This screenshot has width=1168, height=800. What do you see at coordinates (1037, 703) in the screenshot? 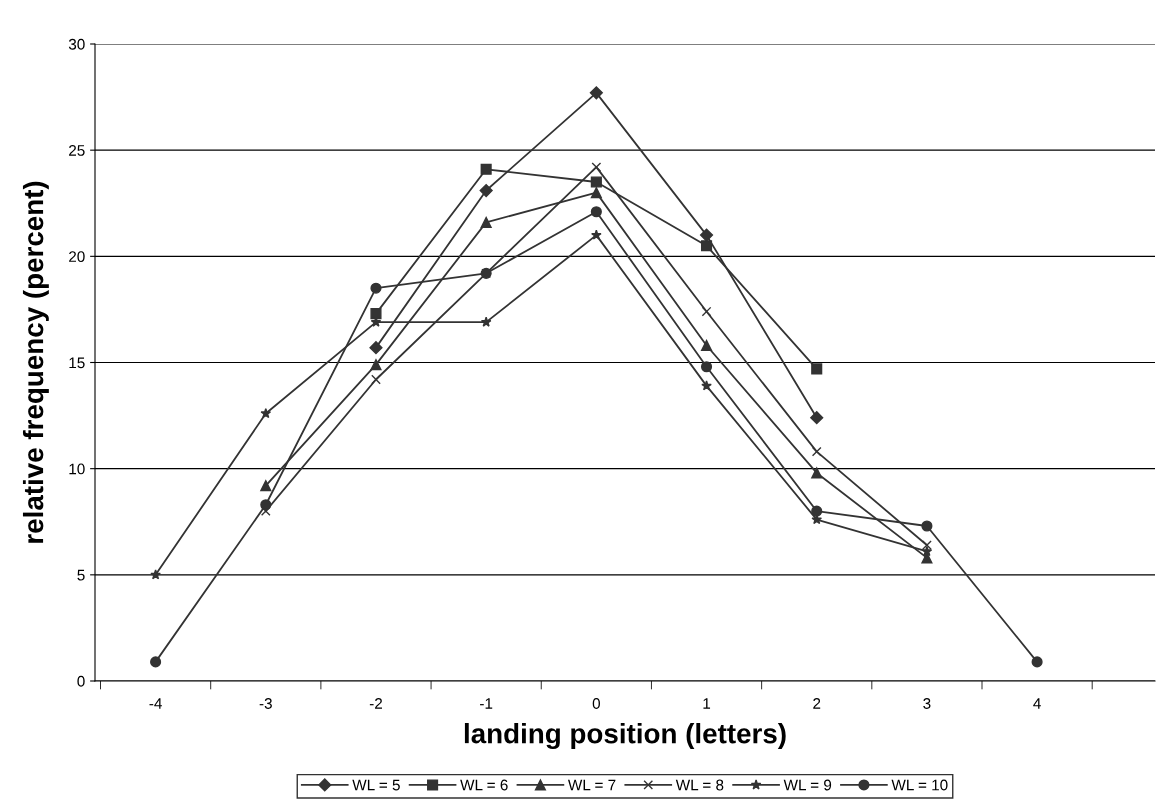
I see `x-tick-label: 4` at bounding box center [1037, 703].